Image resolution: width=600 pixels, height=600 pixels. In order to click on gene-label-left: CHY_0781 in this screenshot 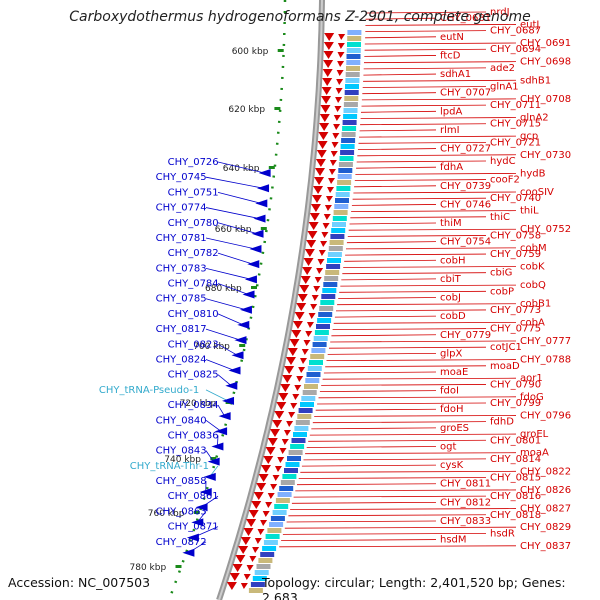, I will do `click(181, 238)`.